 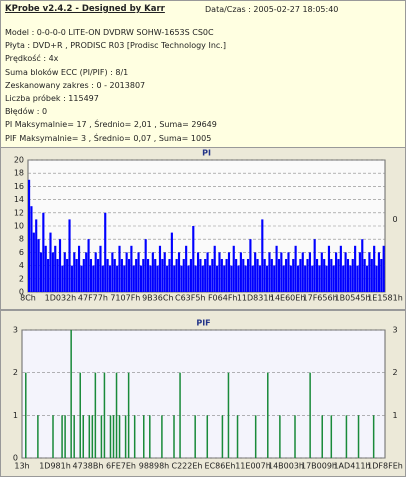 I want to click on y-tick-label: 10, so click(x=19, y=226).